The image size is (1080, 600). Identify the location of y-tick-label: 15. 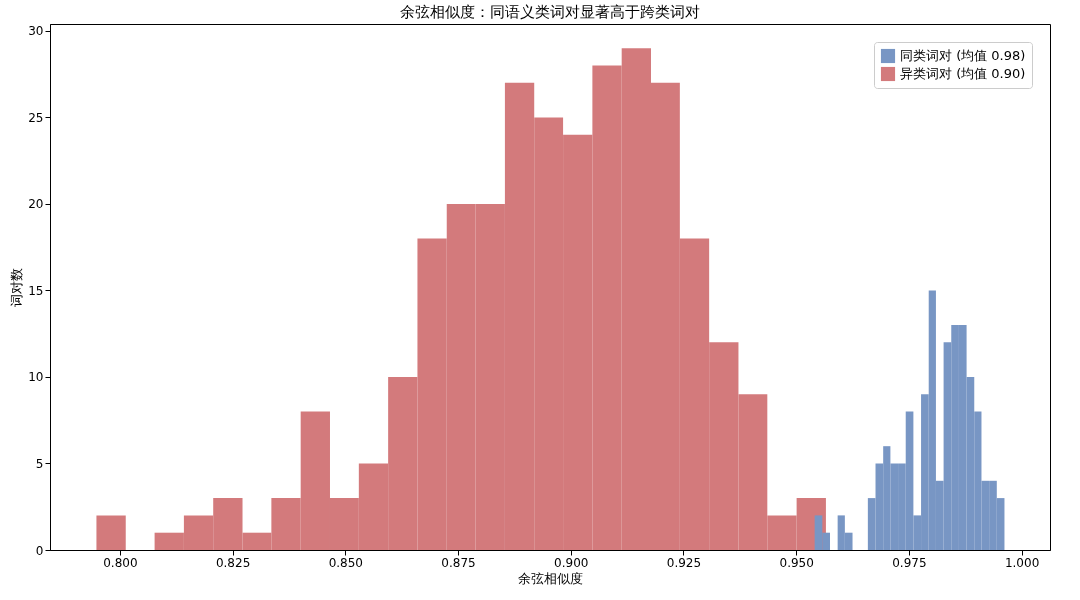
(36, 290).